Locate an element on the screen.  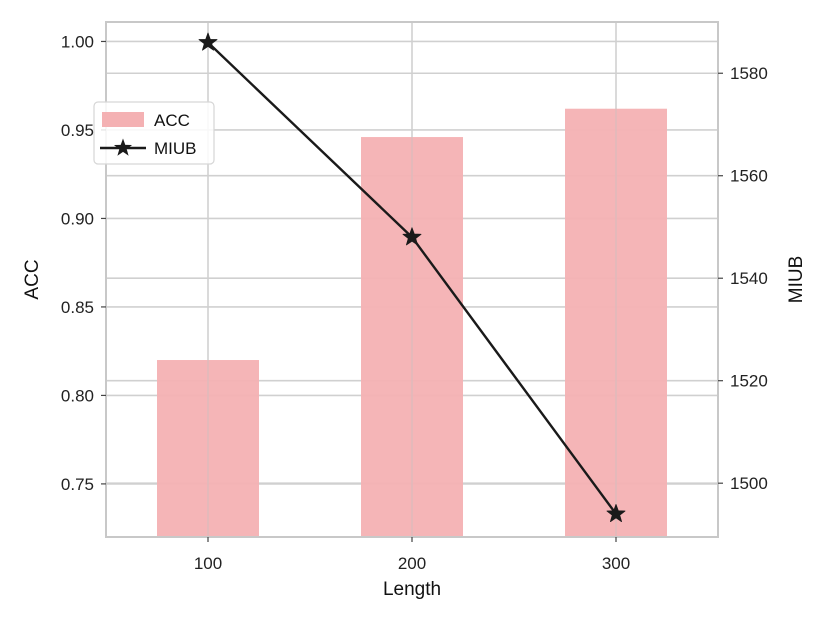
right-tick-label: 1560 is located at coordinates (749, 176).